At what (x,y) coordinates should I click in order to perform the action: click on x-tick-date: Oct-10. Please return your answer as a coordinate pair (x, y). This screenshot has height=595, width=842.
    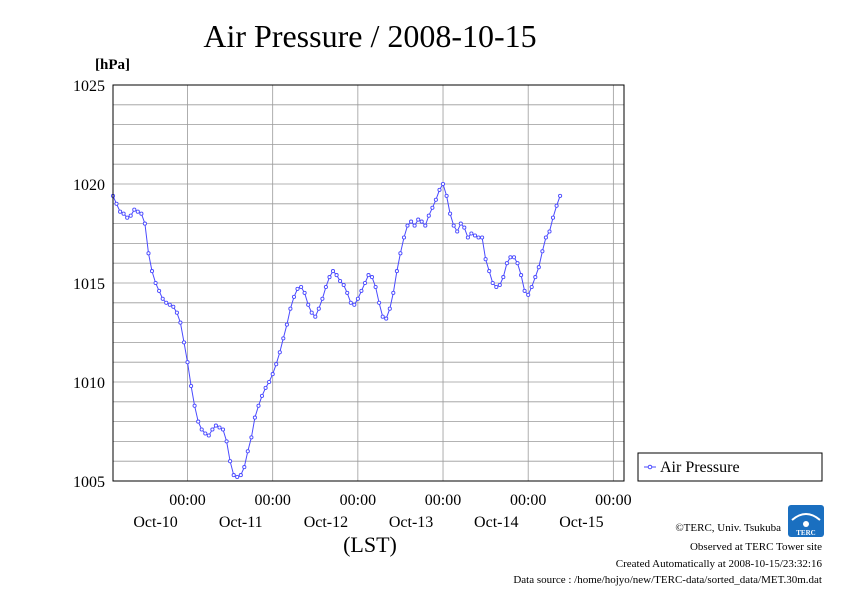
    Looking at the image, I should click on (155, 522).